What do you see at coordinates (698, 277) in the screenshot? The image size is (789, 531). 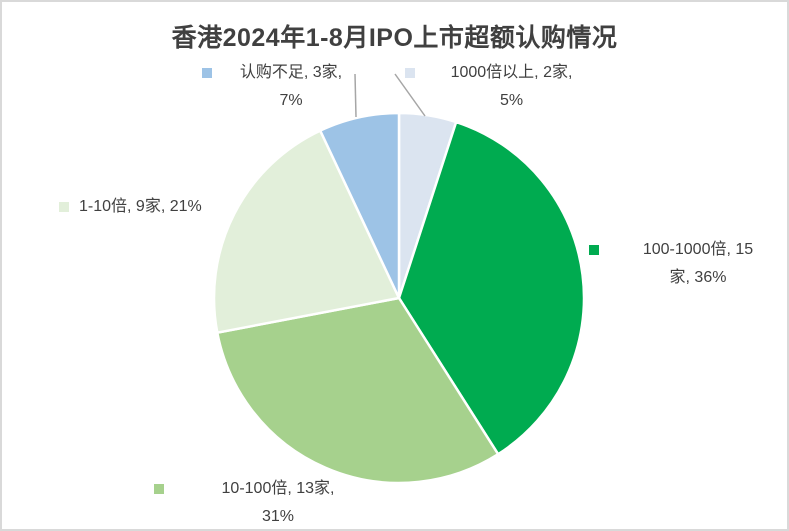 I see `data-label-line: 家, 36%` at bounding box center [698, 277].